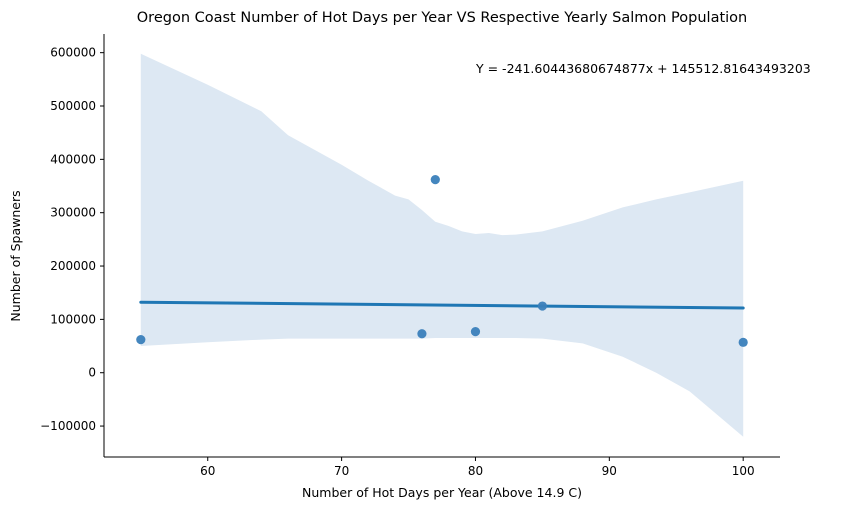 The width and height of the screenshot is (858, 510). What do you see at coordinates (341, 471) in the screenshot?
I see `x-tick-label: 70` at bounding box center [341, 471].